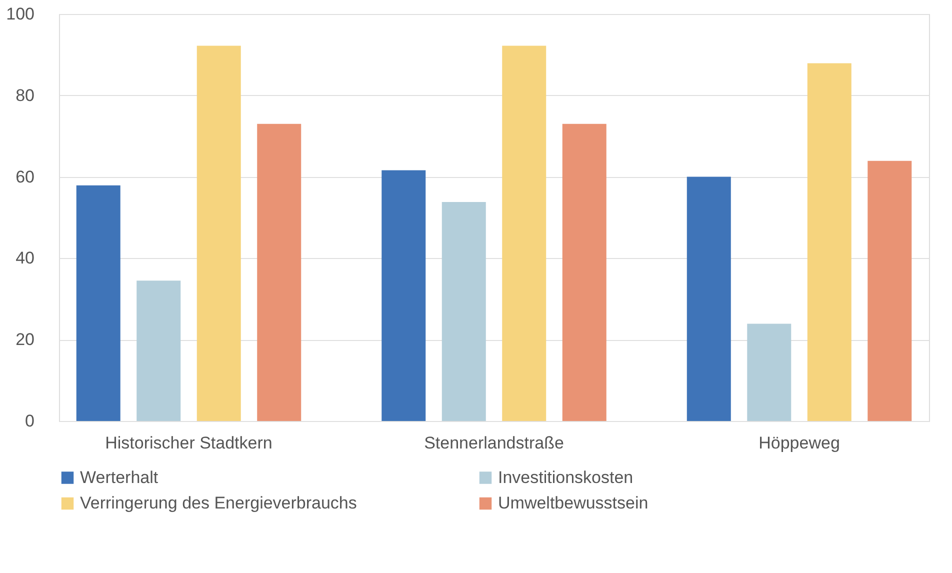  Describe the element at coordinates (25, 95) in the screenshot. I see `y-tick-label: 80` at that location.